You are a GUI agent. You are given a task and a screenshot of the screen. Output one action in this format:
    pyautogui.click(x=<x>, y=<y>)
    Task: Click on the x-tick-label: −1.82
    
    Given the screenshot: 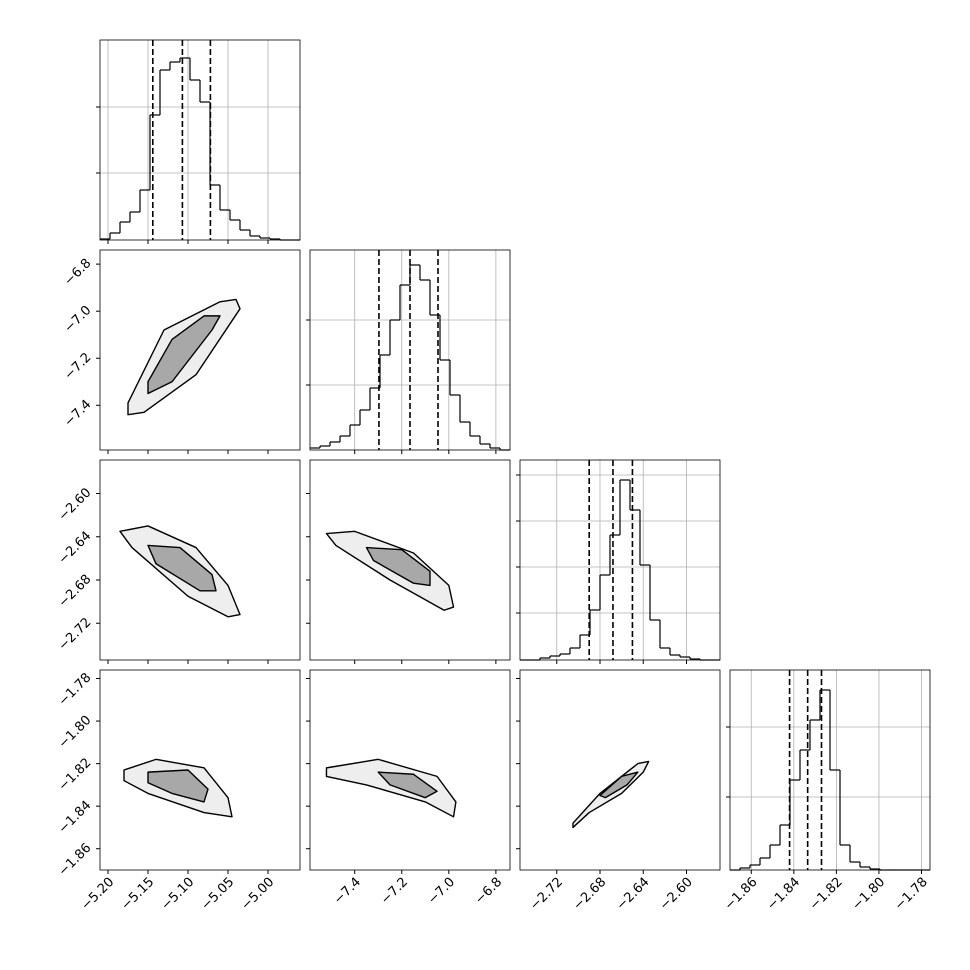 What is the action you would take?
    pyautogui.click(x=826, y=894)
    